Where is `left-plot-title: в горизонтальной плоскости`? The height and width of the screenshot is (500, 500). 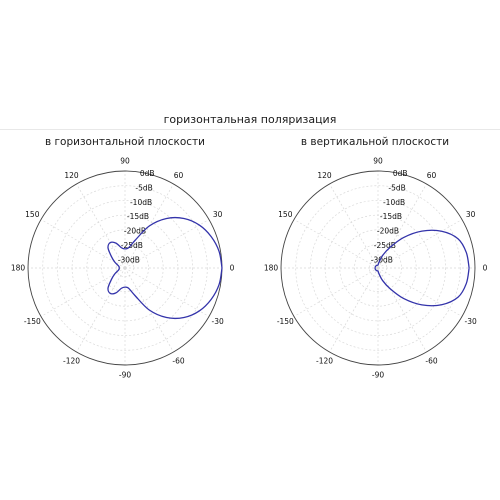
left-plot-title: в горизонтальной плоскости is located at coordinates (125, 142).